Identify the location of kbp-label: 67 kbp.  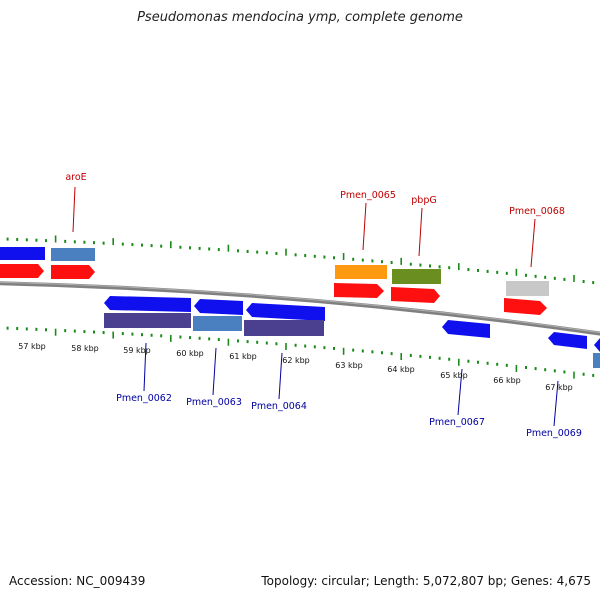
(559, 387).